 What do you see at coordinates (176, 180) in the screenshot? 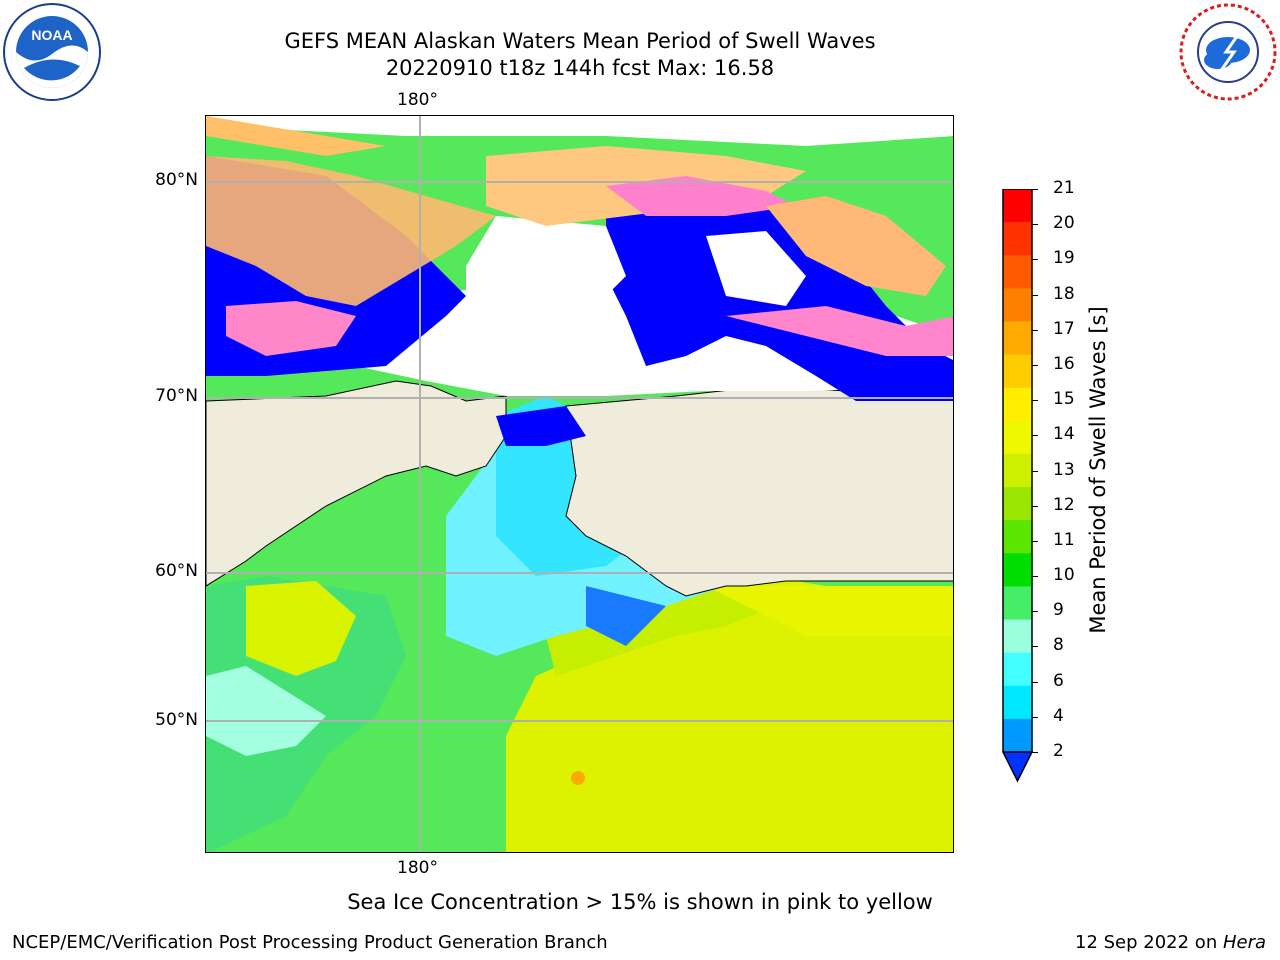
I see `lat-label-80: 80°N` at bounding box center [176, 180].